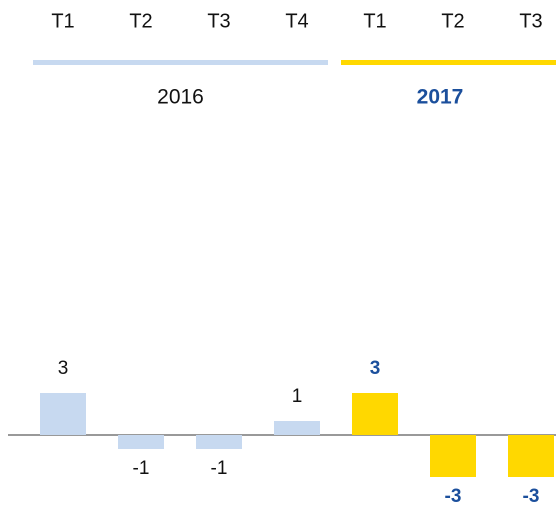  Describe the element at coordinates (296, 21) in the screenshot. I see `category-label: T4` at that location.